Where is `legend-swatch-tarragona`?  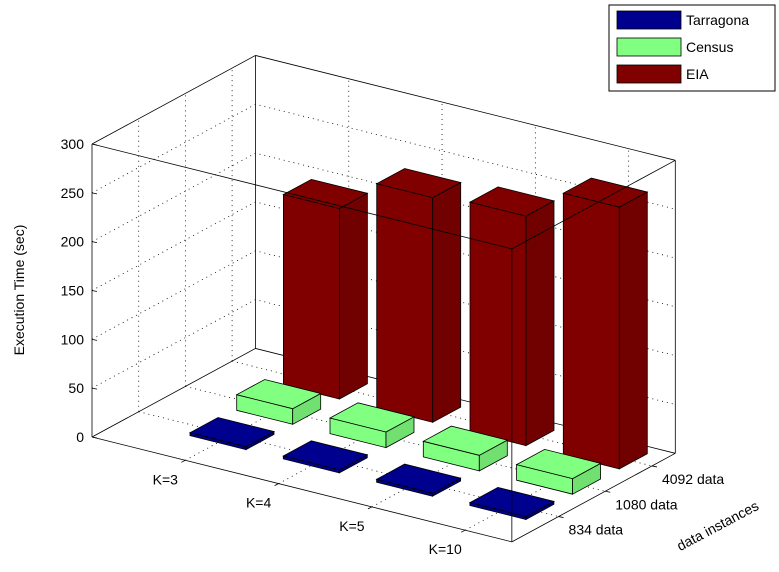
legend-swatch-tarragona is located at coordinates (649, 20).